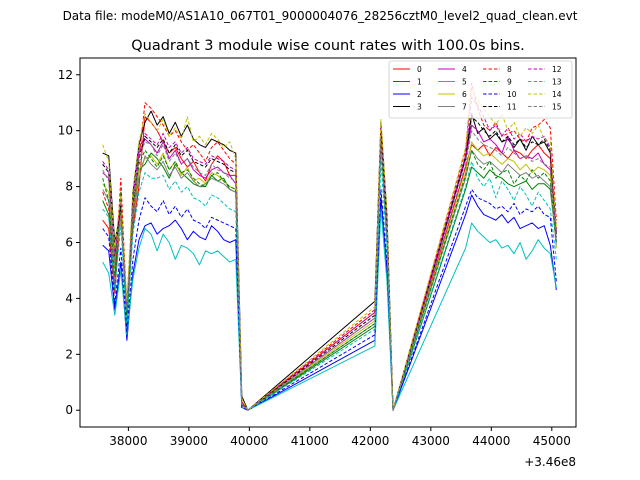 The image size is (640, 480). I want to click on y-tick-label: 2, so click(69, 354).